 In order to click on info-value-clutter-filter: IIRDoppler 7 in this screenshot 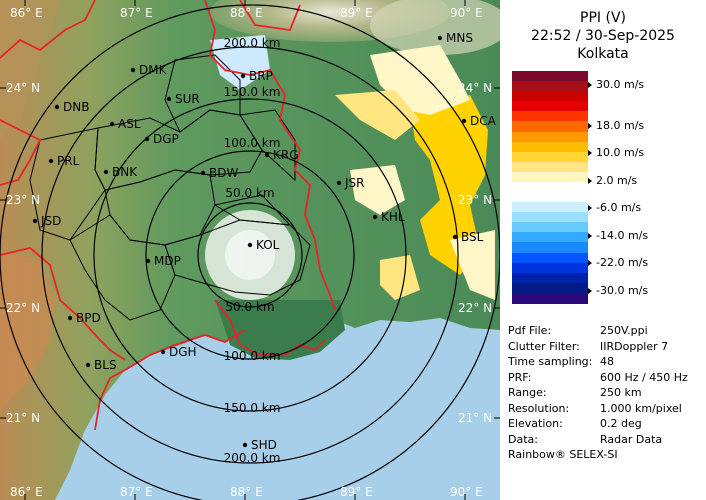, I will do `click(634, 346)`.